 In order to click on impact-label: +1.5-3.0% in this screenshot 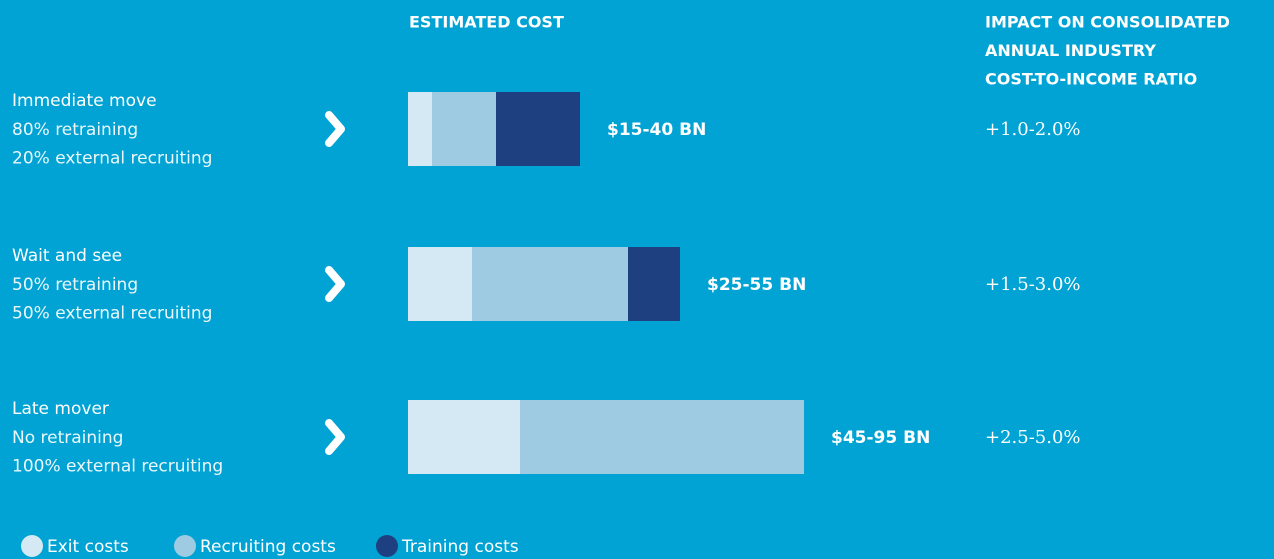, I will do `click(1033, 284)`.